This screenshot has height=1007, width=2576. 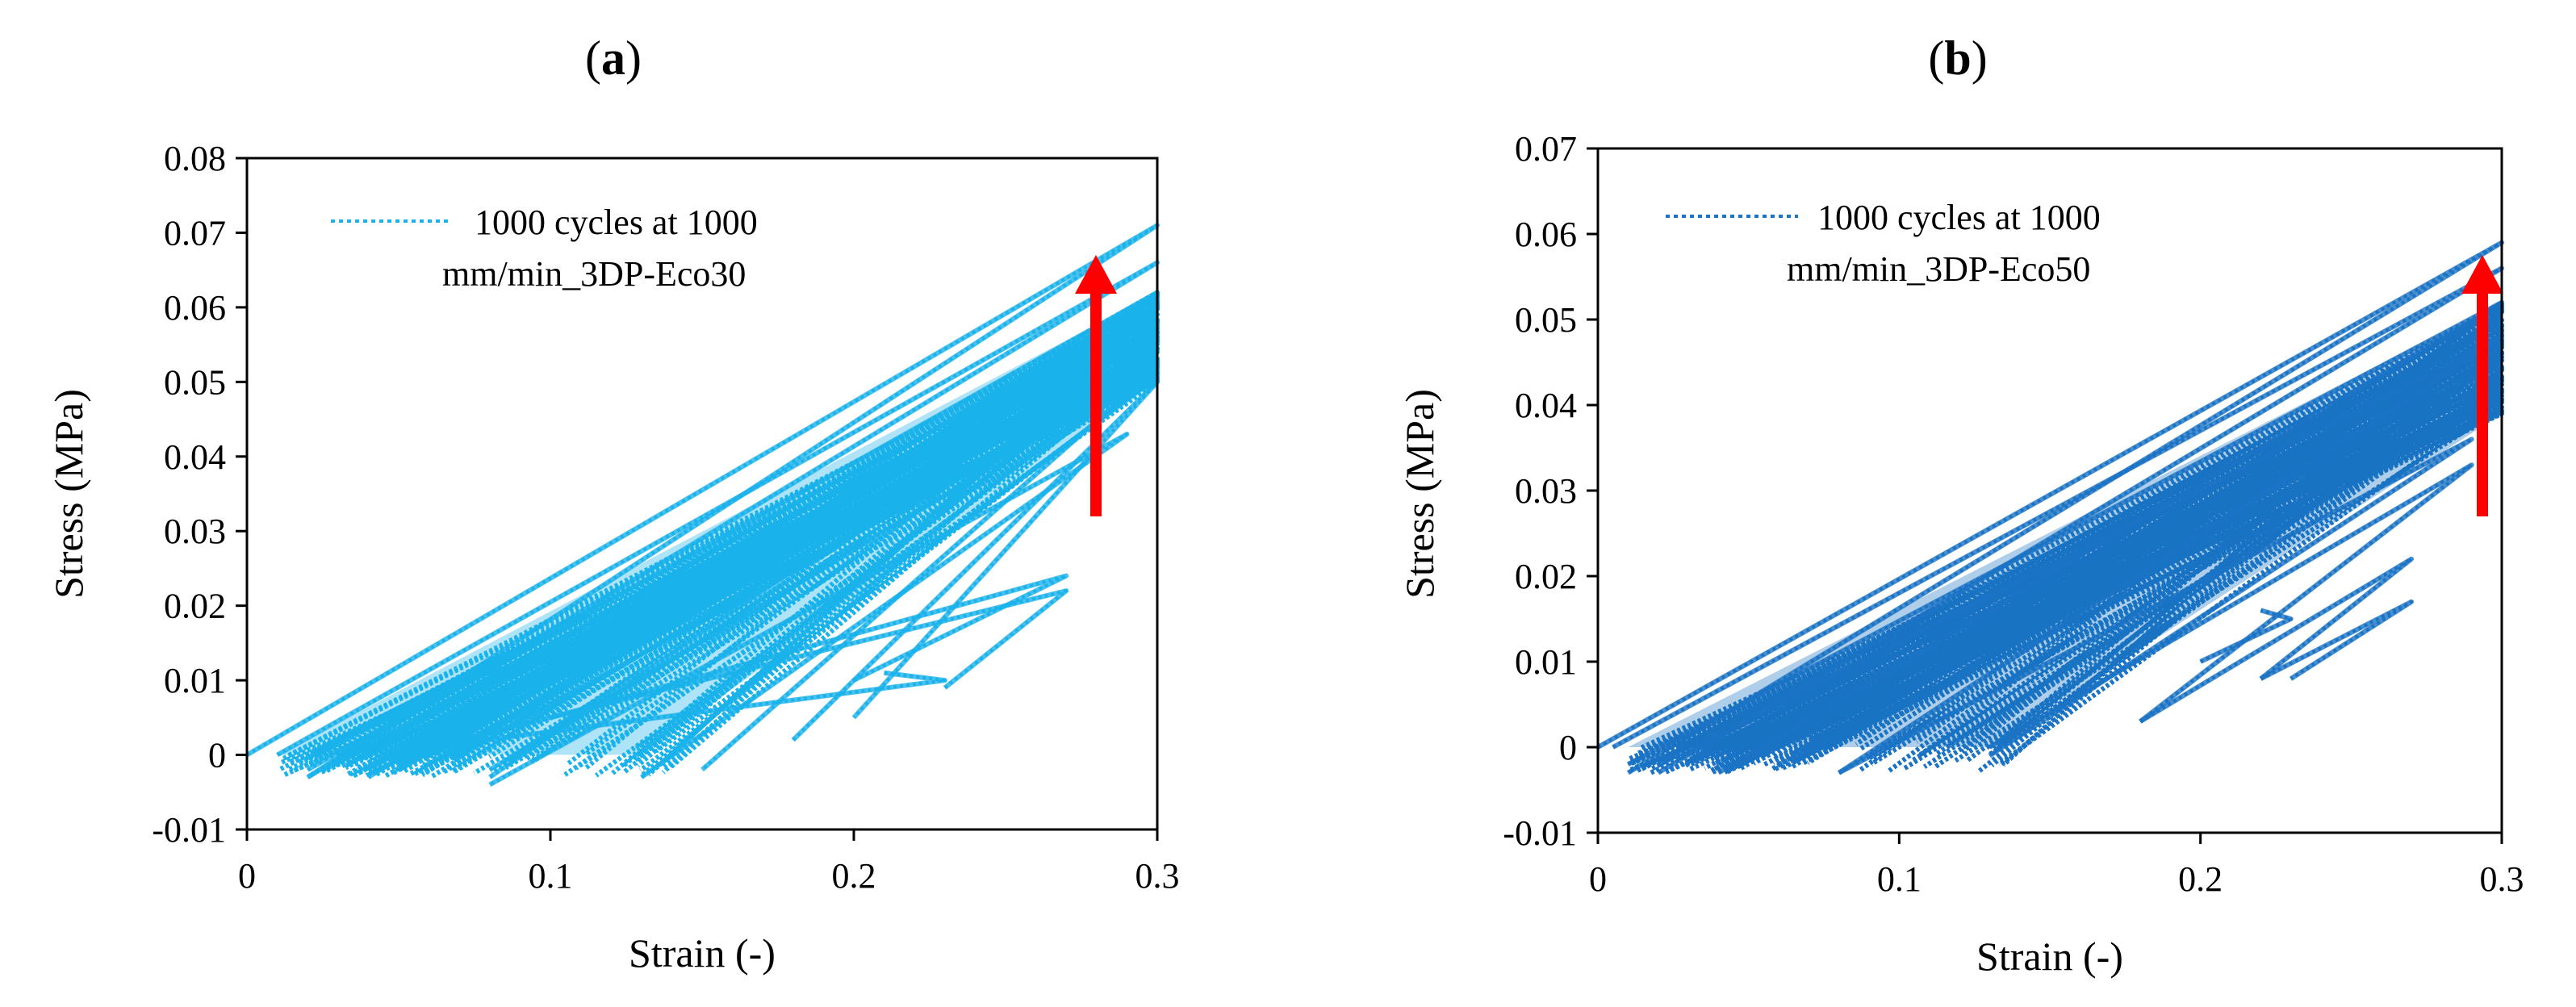 I want to click on panel-b-legend-label: 1000 cycles at 1000 mm/min_3DP-Eco50, so click(x=1944, y=244).